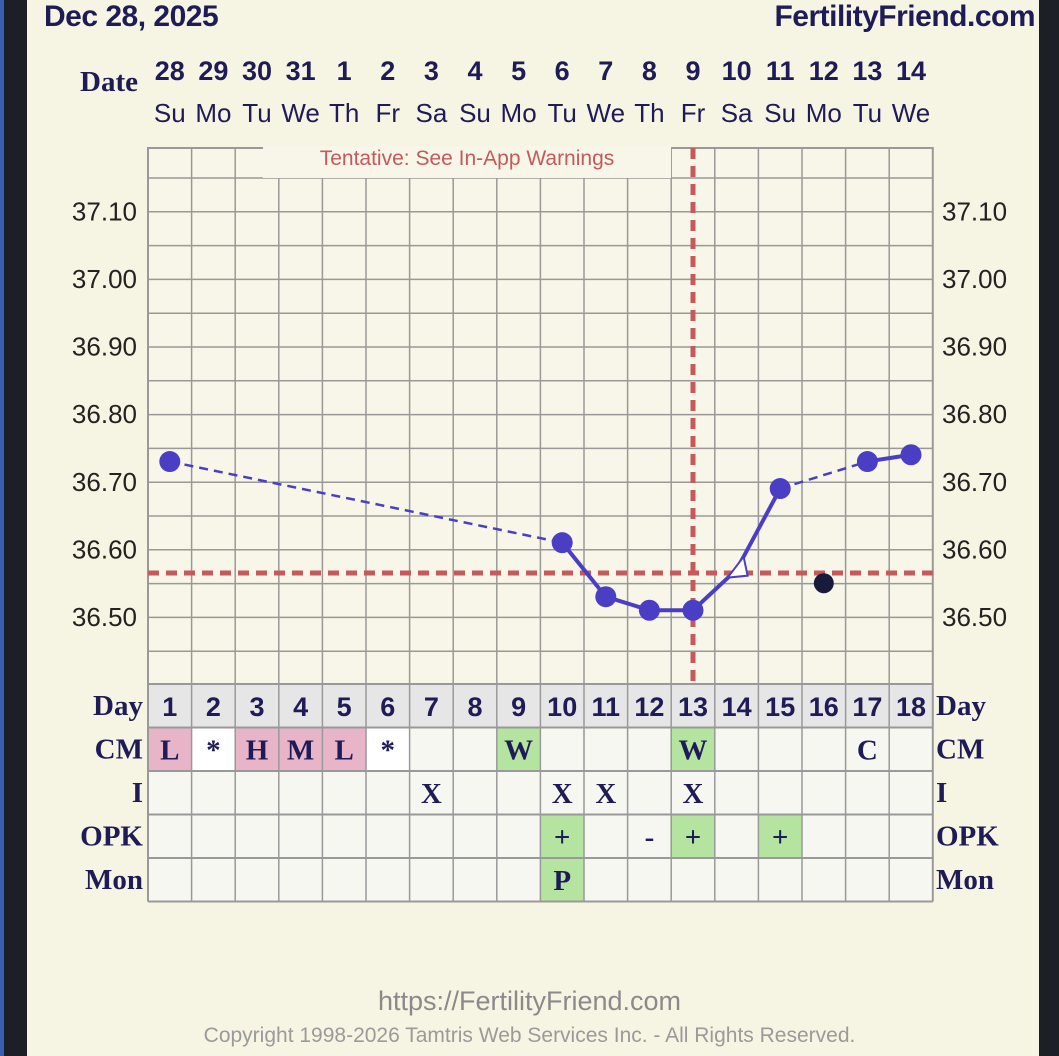 Image resolution: width=1059 pixels, height=1056 pixels. Describe the element at coordinates (518, 707) in the screenshot. I see `cycle-day-number: 9` at that location.